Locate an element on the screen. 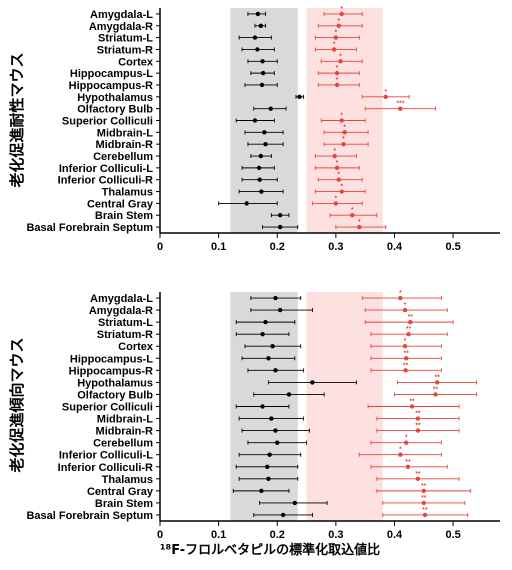 The image size is (512, 570). category-label: Striatum-L is located at coordinates (125, 323).